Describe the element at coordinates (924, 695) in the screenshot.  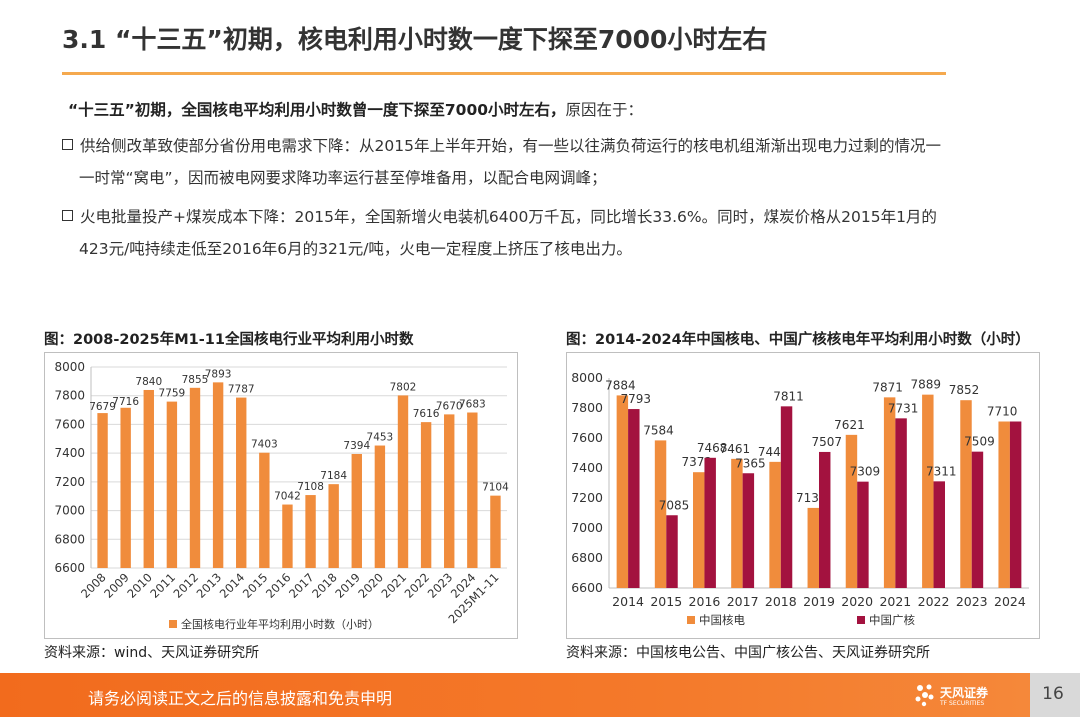
I see `tianfeng-logo-icon` at that location.